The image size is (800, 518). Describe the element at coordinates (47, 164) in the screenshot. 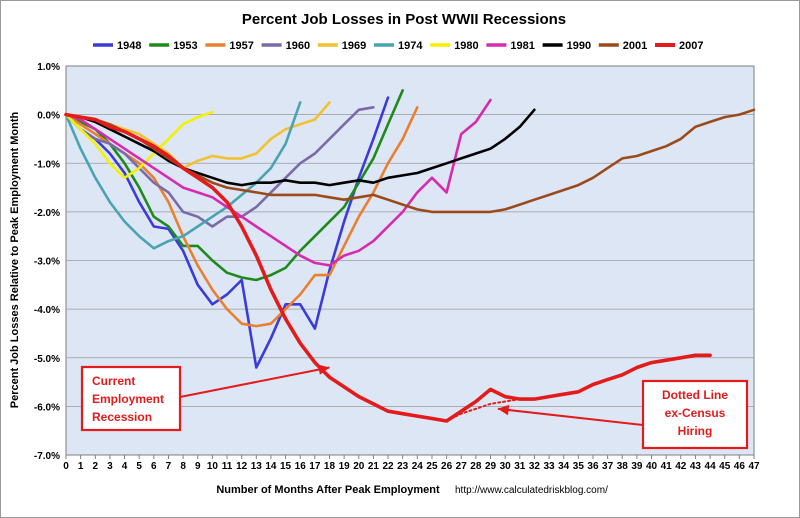

I see `y-tick-label: -1.0%` at that location.